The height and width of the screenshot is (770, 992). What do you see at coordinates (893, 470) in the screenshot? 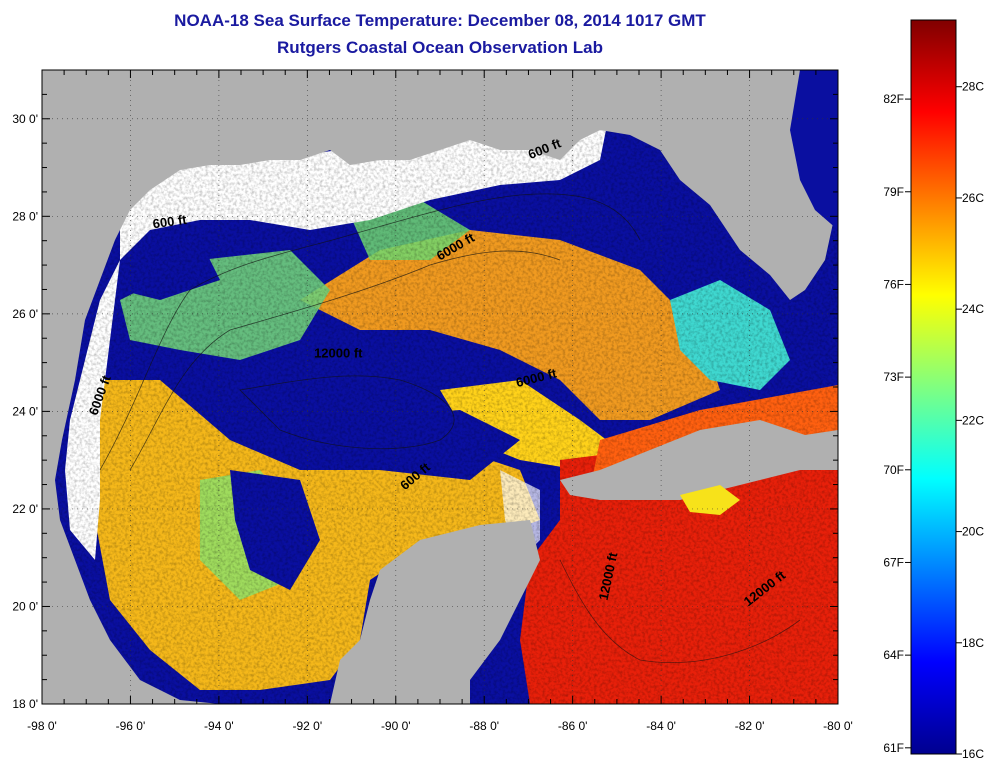
I see `colorbar-label-f: 70F` at bounding box center [893, 470].